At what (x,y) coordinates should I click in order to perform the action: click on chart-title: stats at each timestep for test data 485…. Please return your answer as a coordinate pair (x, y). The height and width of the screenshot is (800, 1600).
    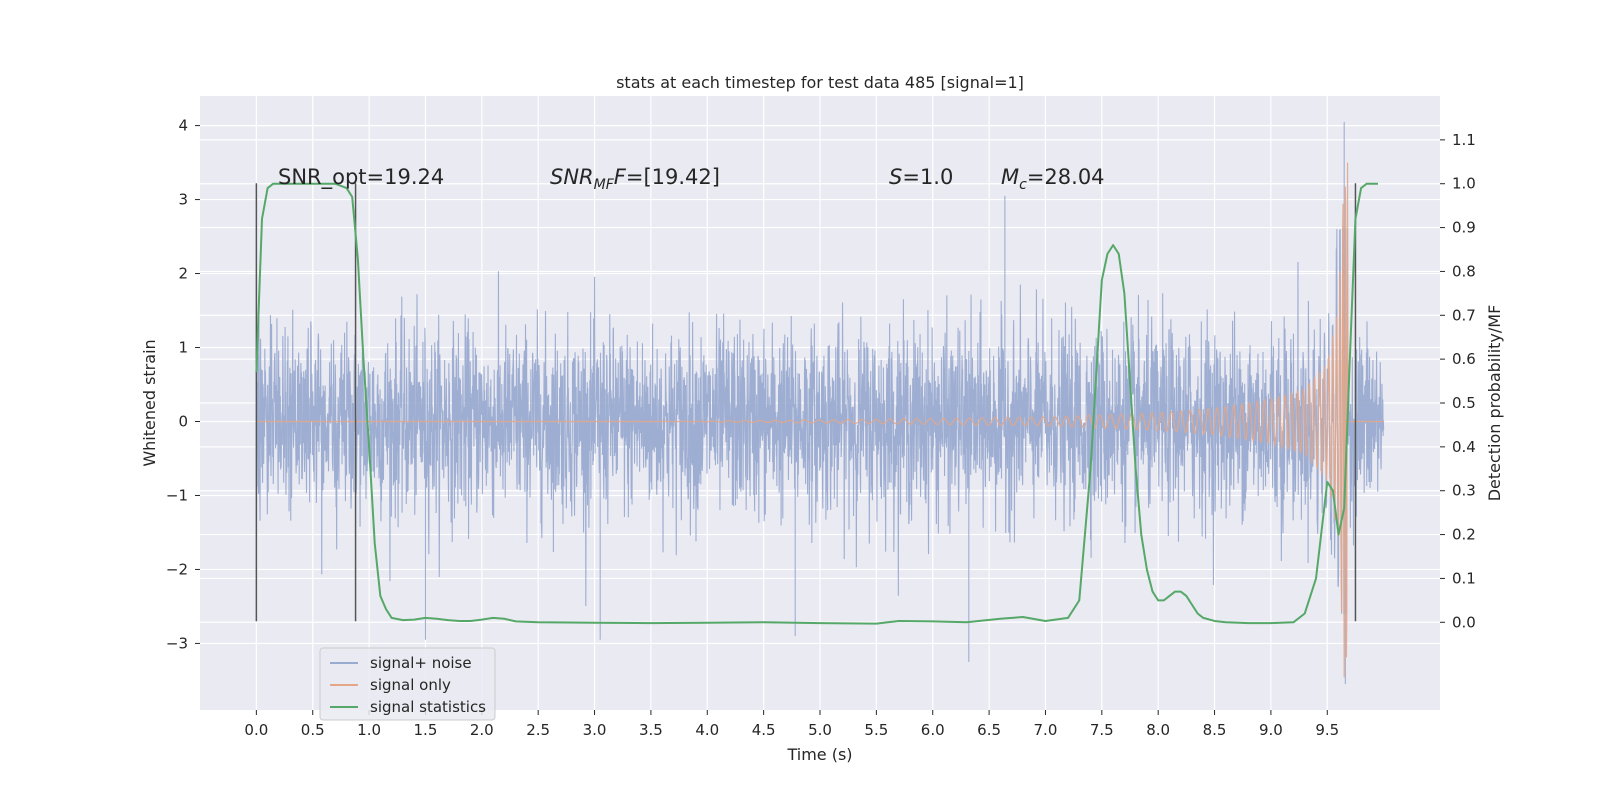
    Looking at the image, I should click on (820, 82).